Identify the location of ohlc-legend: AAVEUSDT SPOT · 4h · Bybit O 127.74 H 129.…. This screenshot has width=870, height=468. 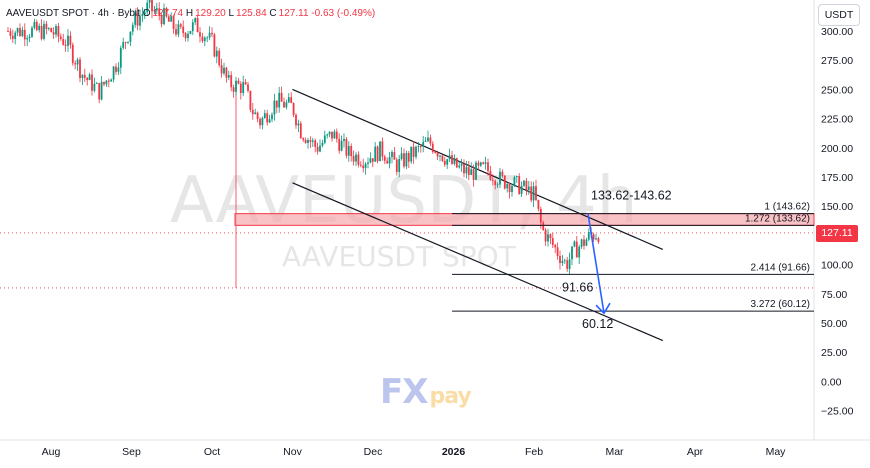
(190, 13).